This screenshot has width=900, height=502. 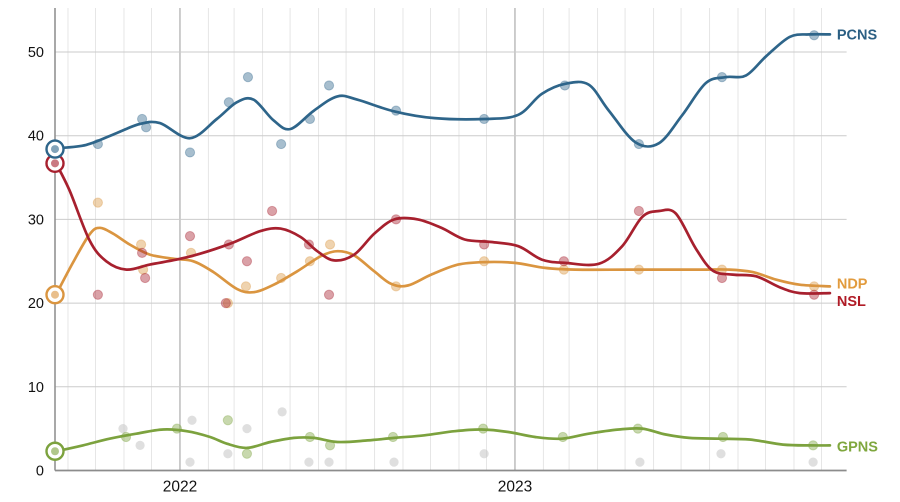 What do you see at coordinates (55, 149) in the screenshot?
I see `election-marker-dot-pcns` at bounding box center [55, 149].